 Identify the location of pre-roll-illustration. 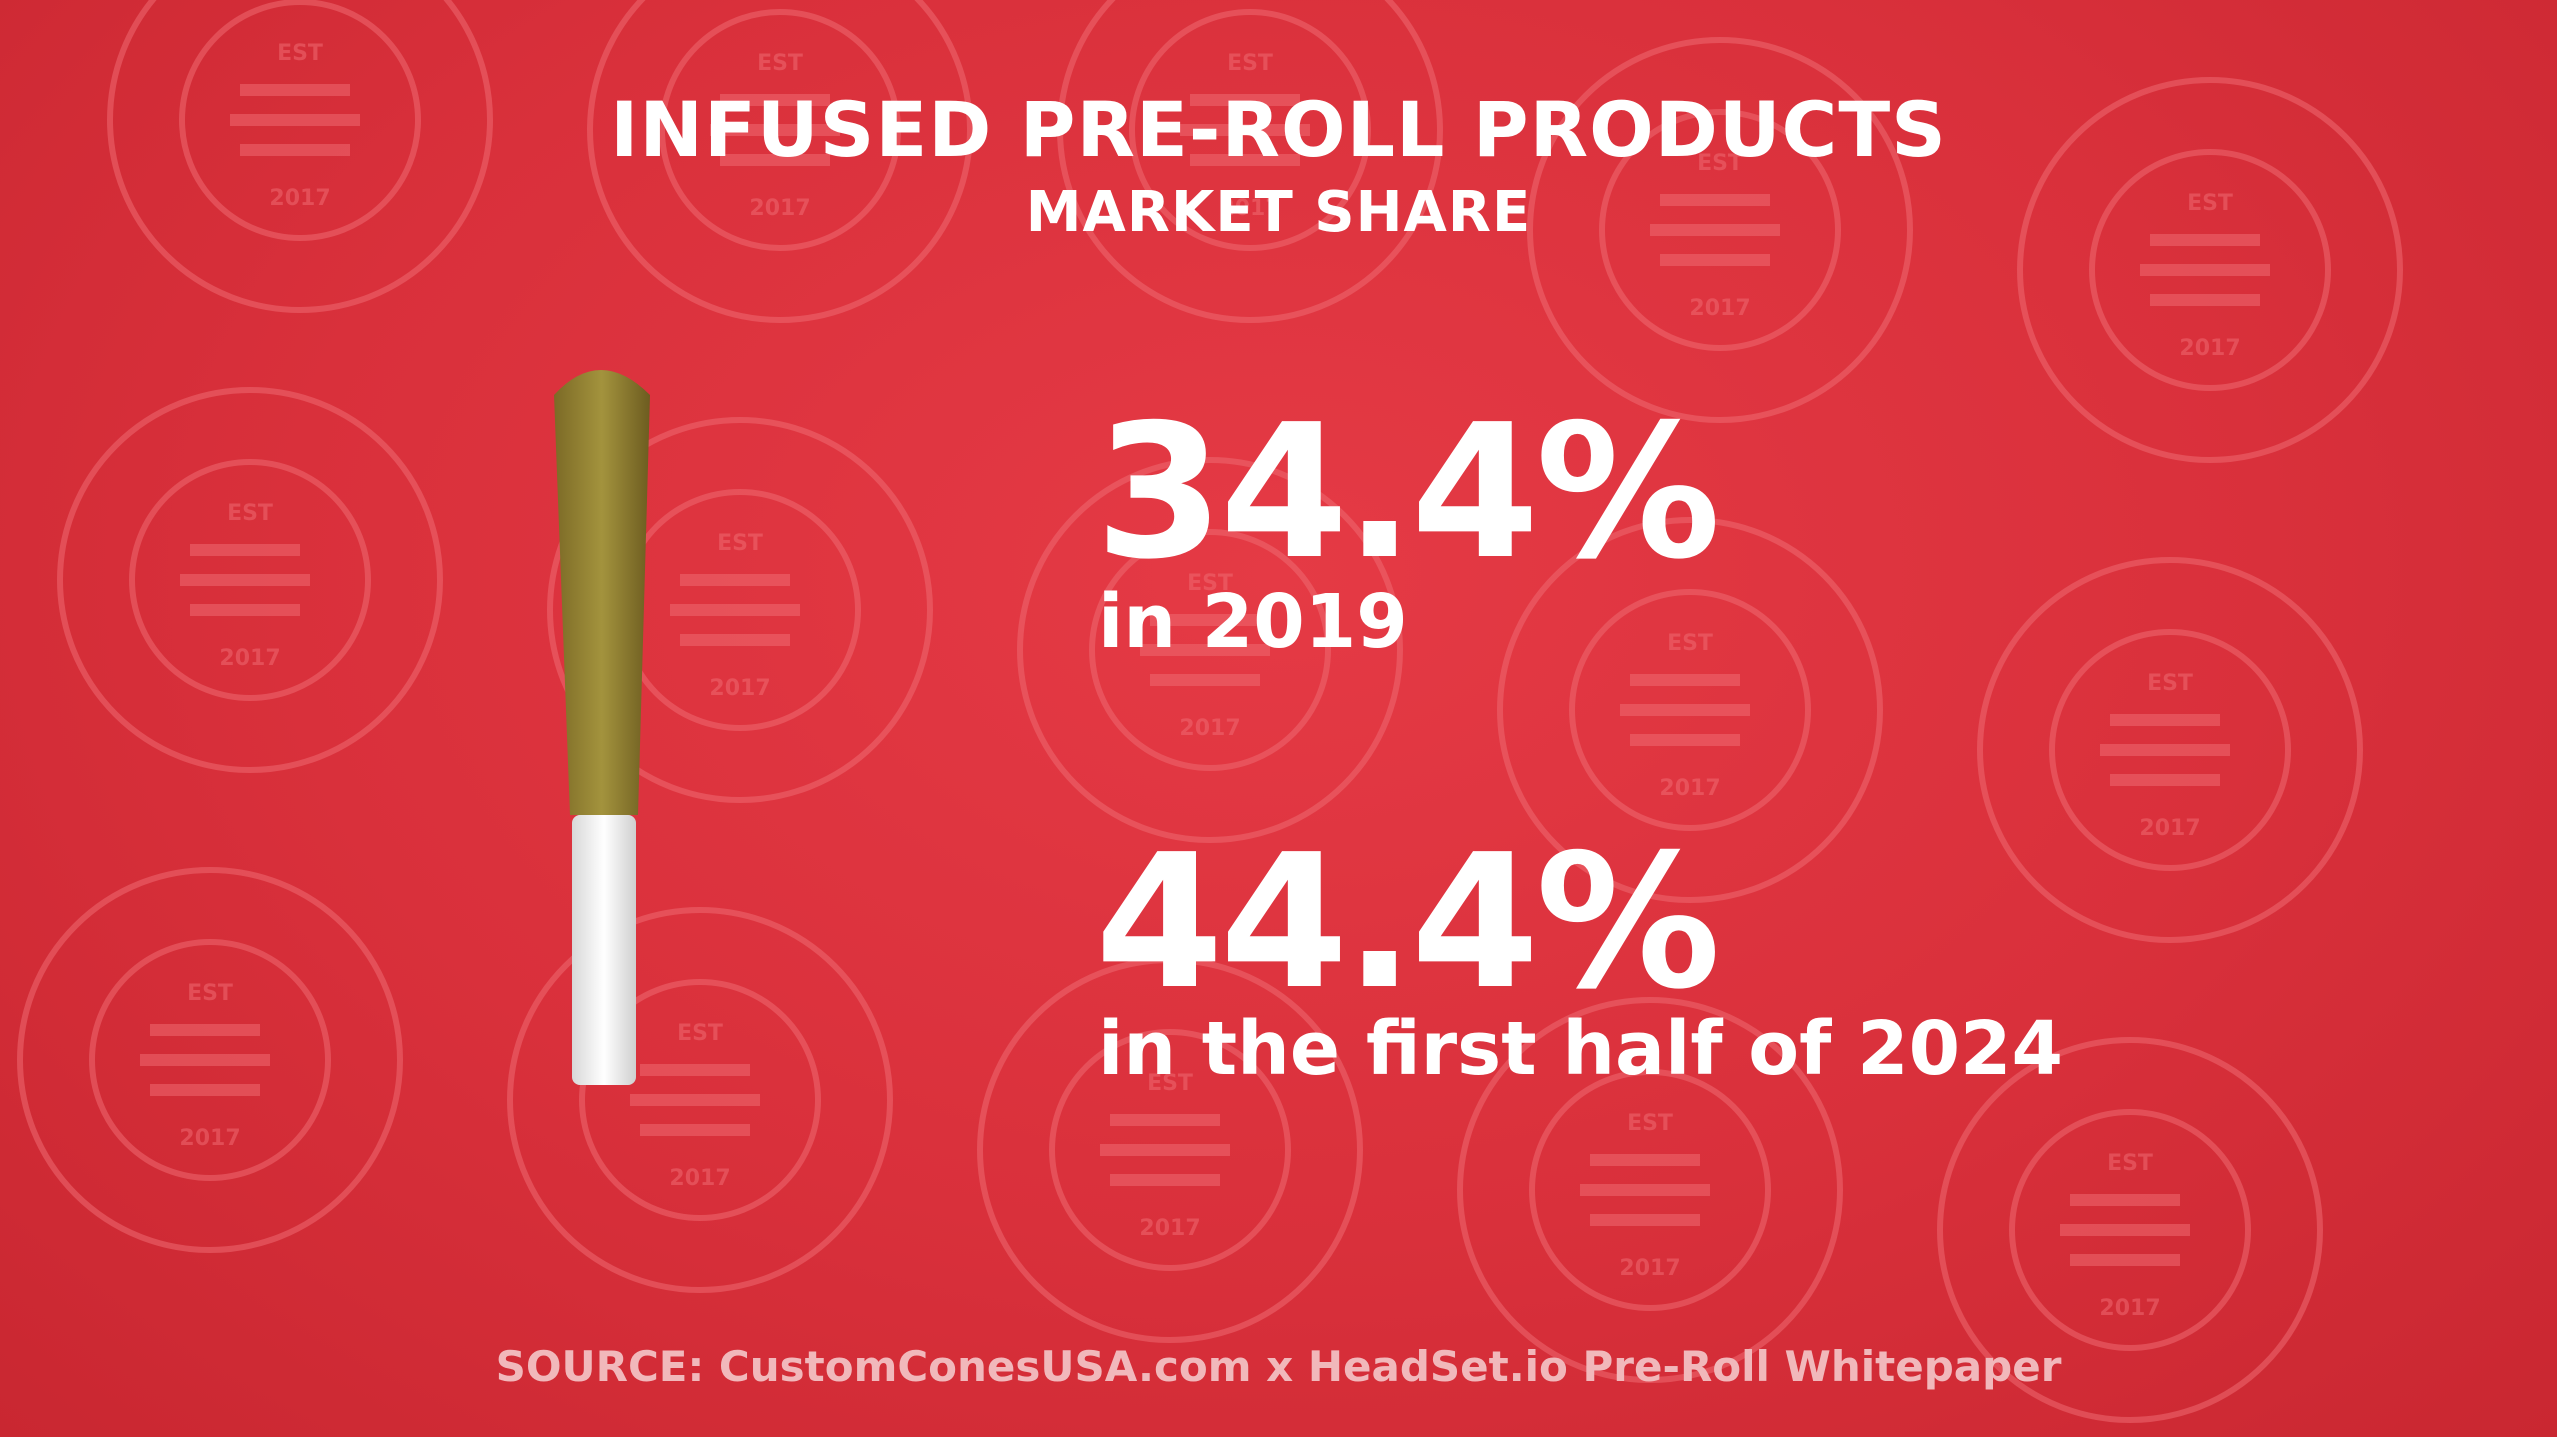
(602, 727).